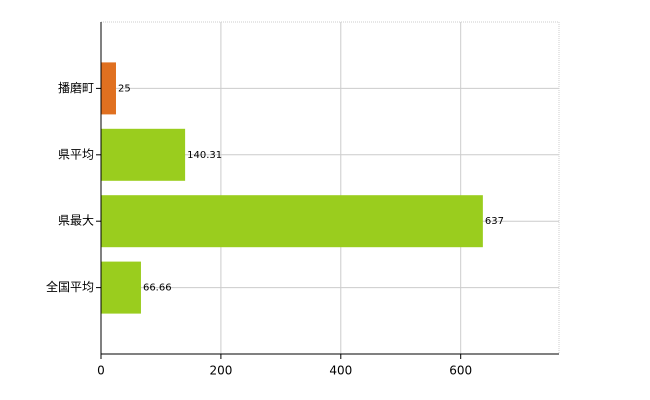  What do you see at coordinates (124, 88) in the screenshot?
I see `value-label: 25` at bounding box center [124, 88].